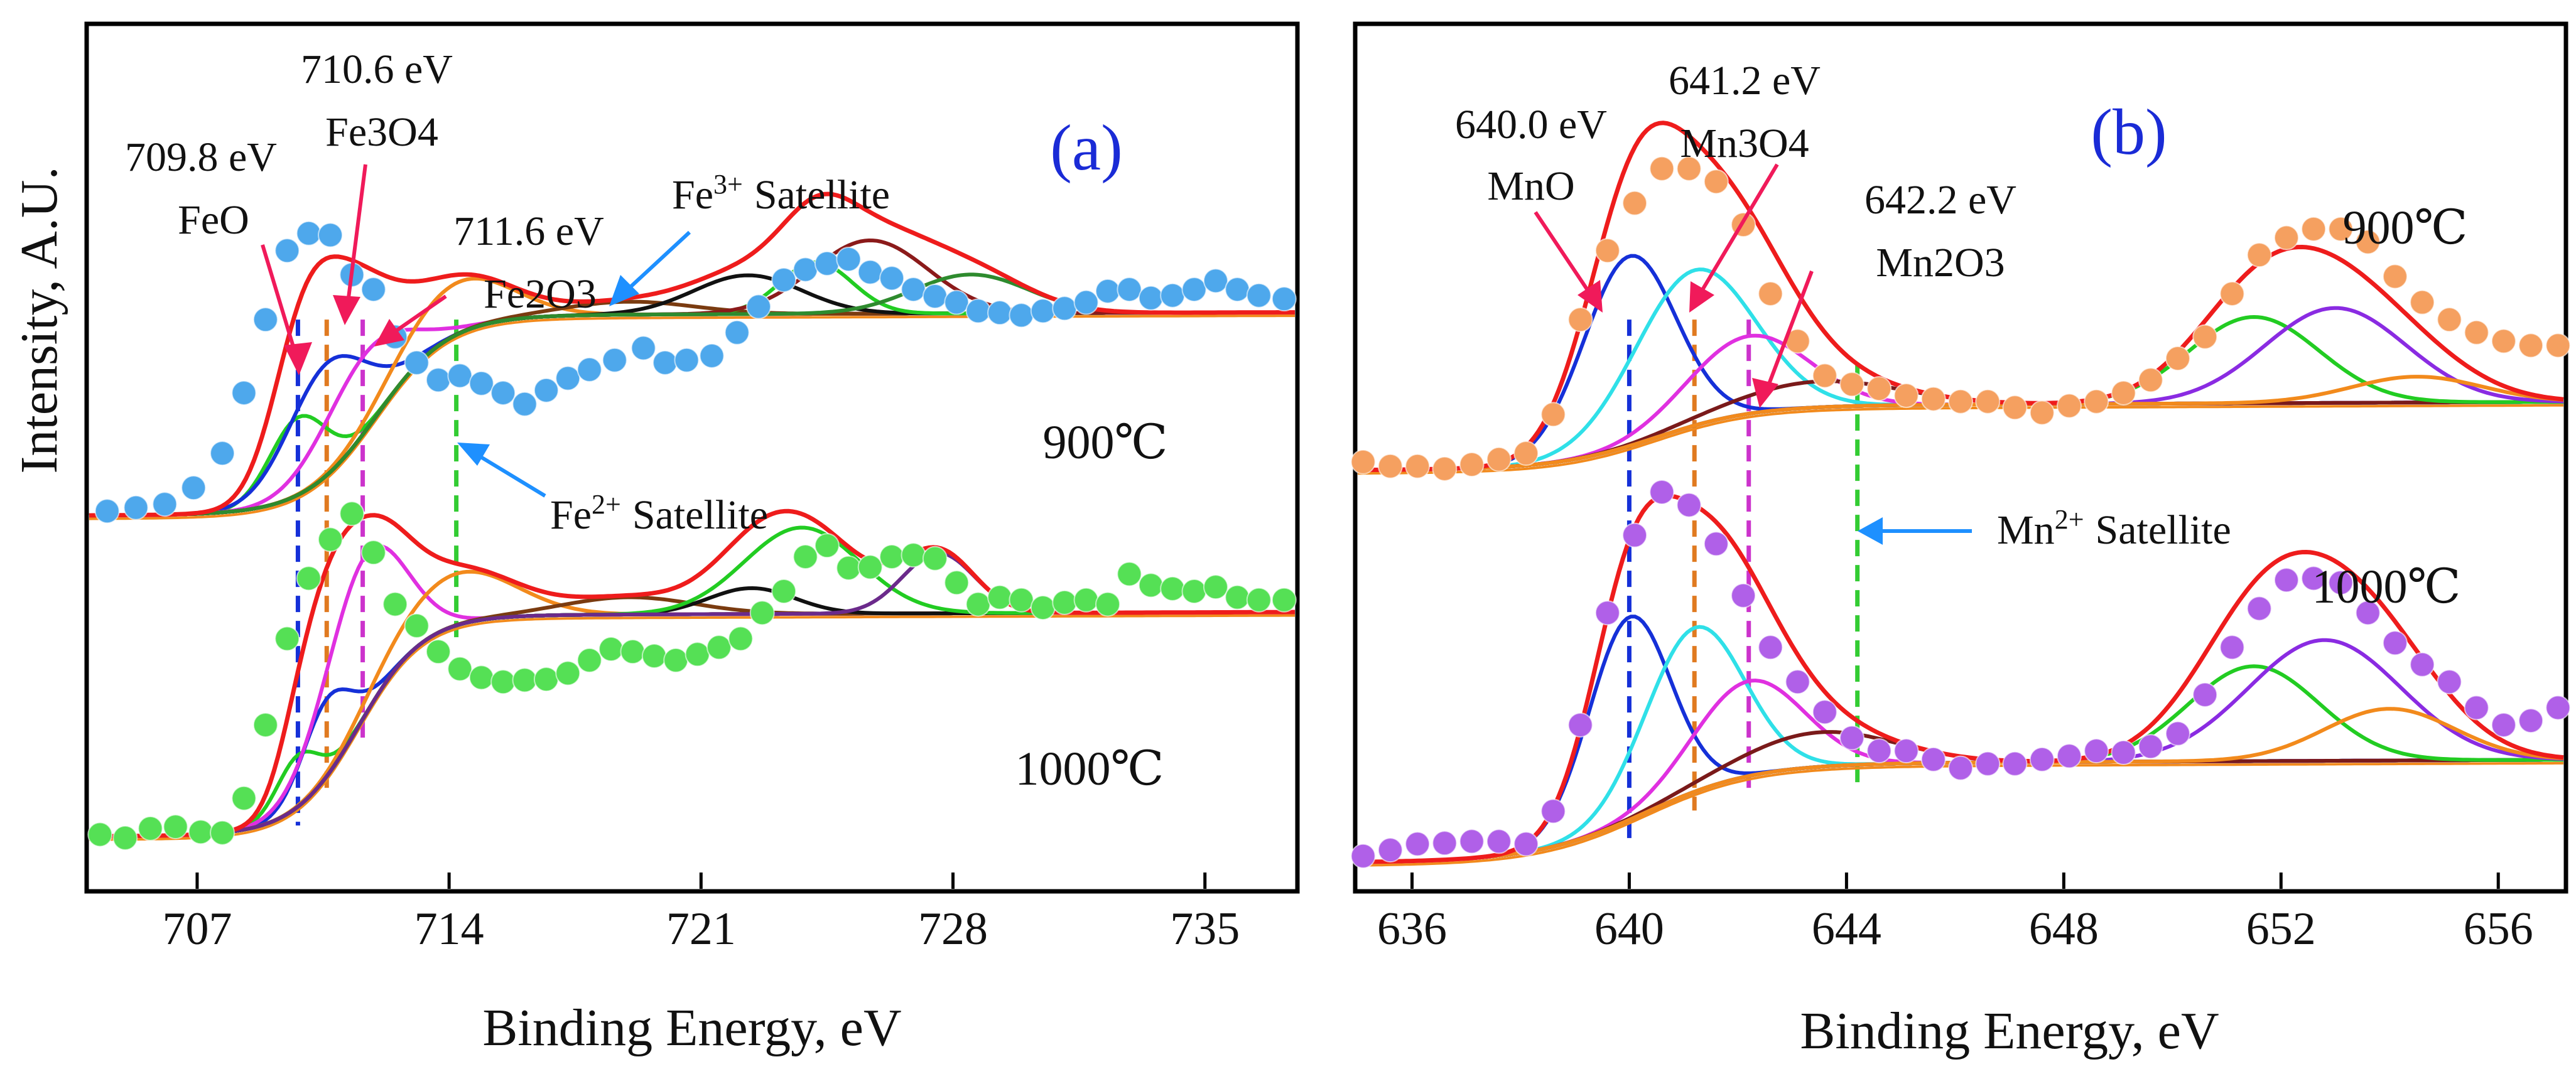 Image resolution: width=2576 pixels, height=1074 pixels. I want to click on peak-a1-energy: 709.8 eV, so click(201, 157).